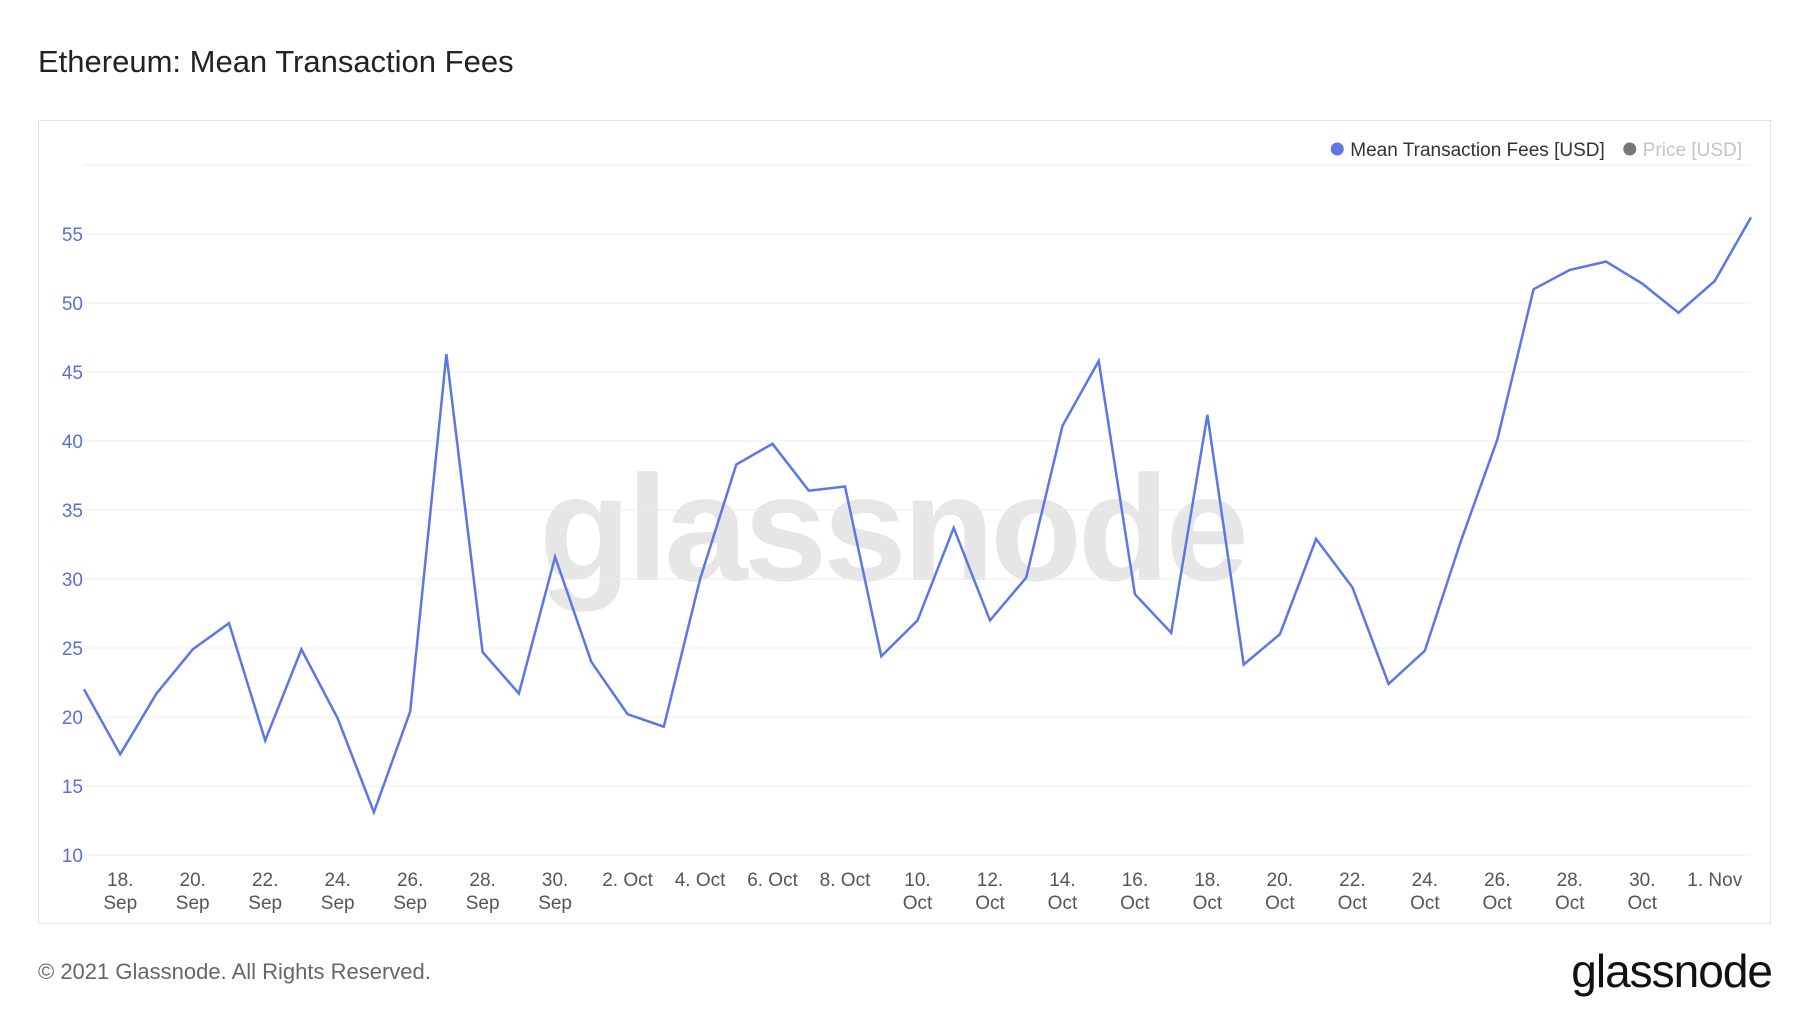  What do you see at coordinates (1135, 880) in the screenshot?
I see `x-tick-label: 16.` at bounding box center [1135, 880].